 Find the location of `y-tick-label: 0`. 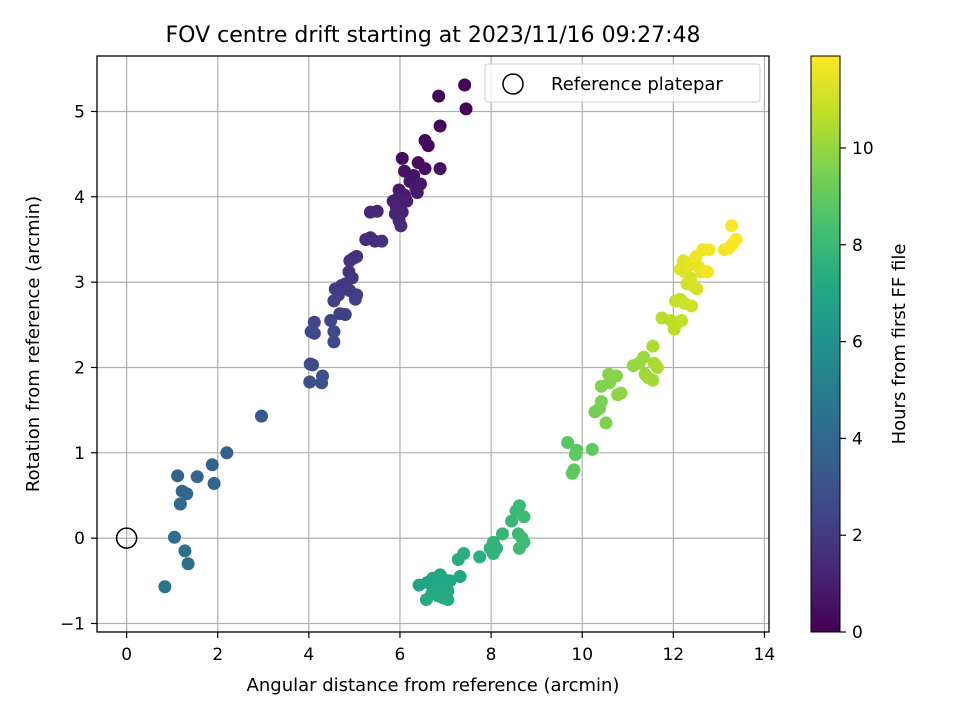

y-tick-label: 0 is located at coordinates (79, 539).